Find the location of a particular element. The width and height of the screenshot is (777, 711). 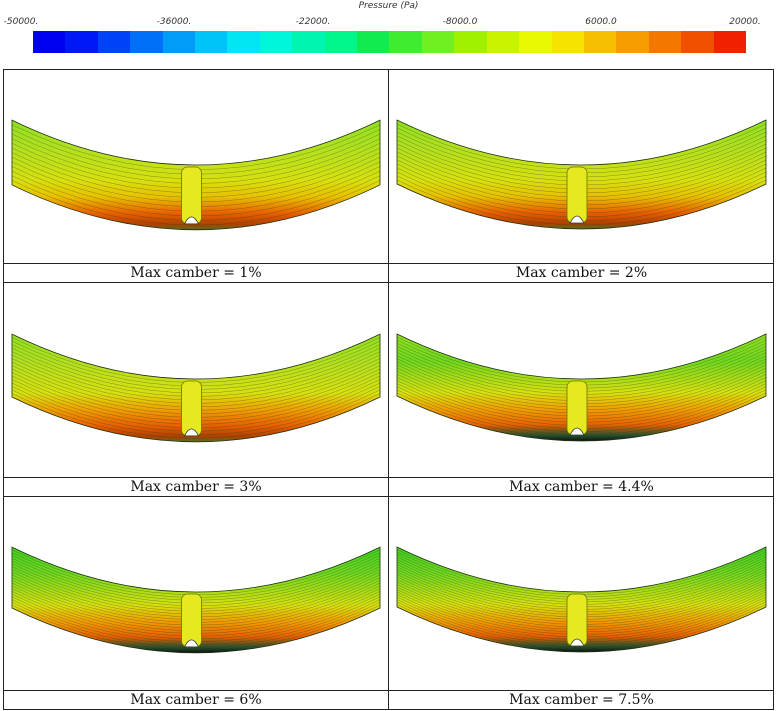

colorbar-title: Pressure (Pa) is located at coordinates (388, 6).